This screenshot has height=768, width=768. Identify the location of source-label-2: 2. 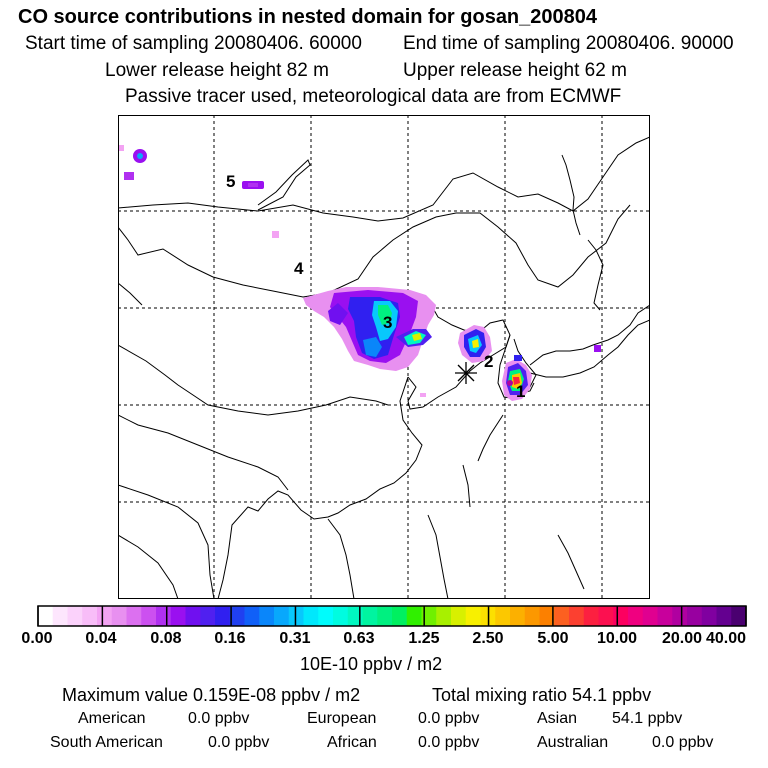
(488, 361).